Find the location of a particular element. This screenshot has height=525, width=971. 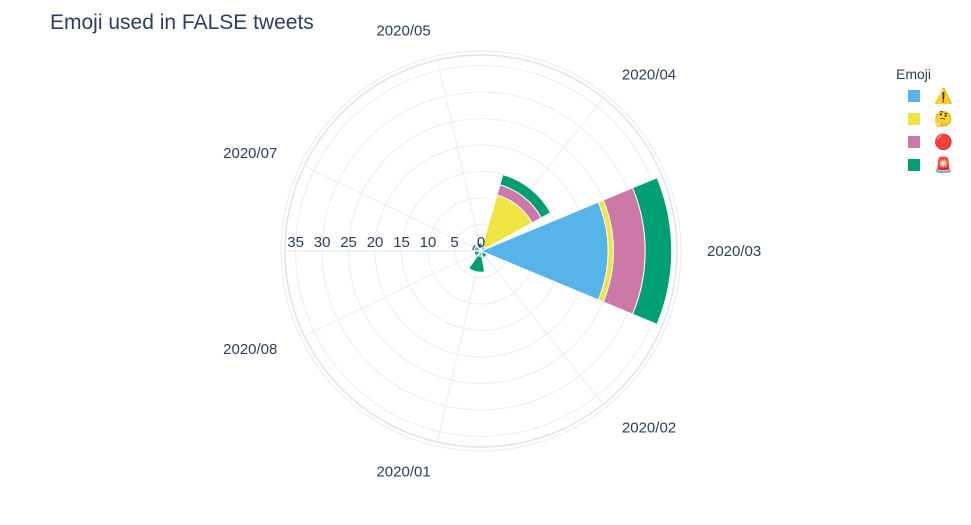

legend-label: 🔴 is located at coordinates (943, 142).